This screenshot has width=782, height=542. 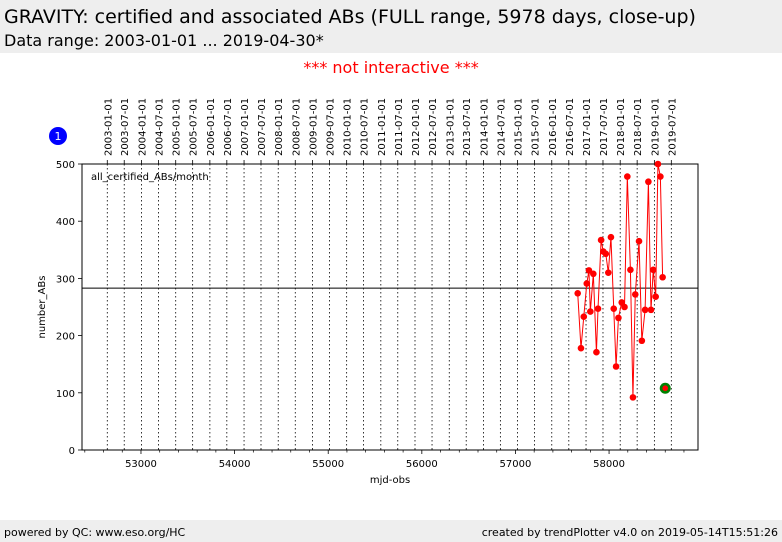 I want to click on y-tick-label: 300, so click(x=65, y=279).